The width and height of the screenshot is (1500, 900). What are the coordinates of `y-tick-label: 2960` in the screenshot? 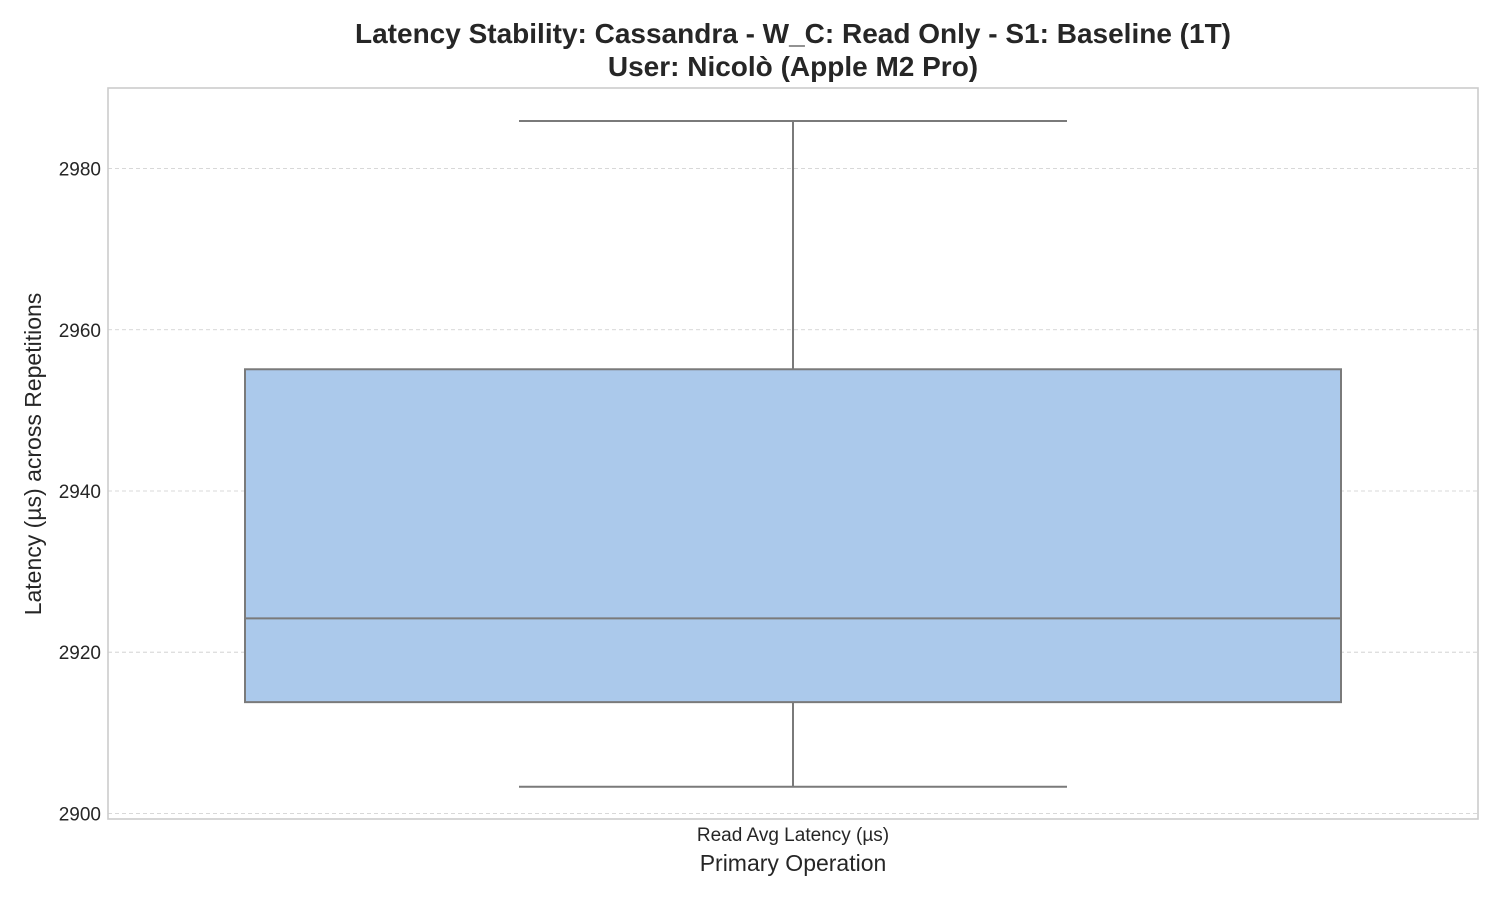 It's located at (80, 331).